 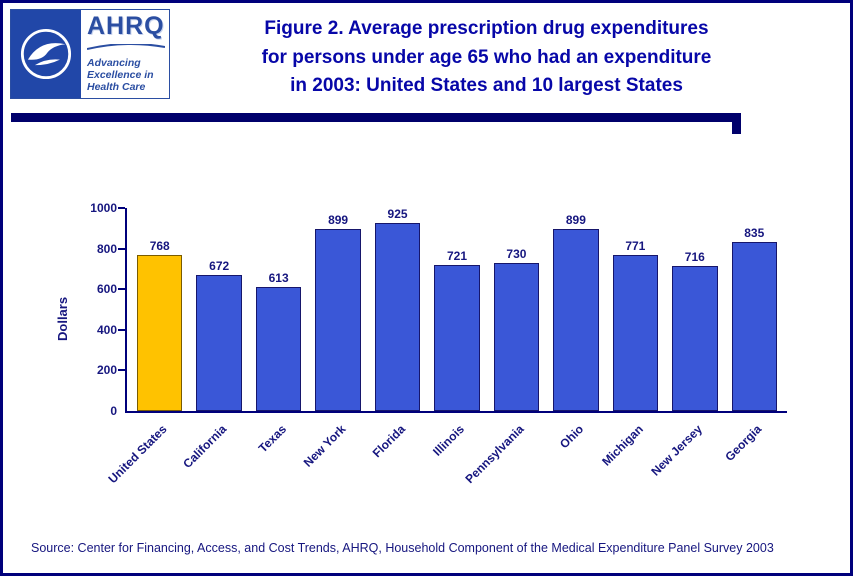 I want to click on x-axis-label: New York, so click(x=324, y=446).